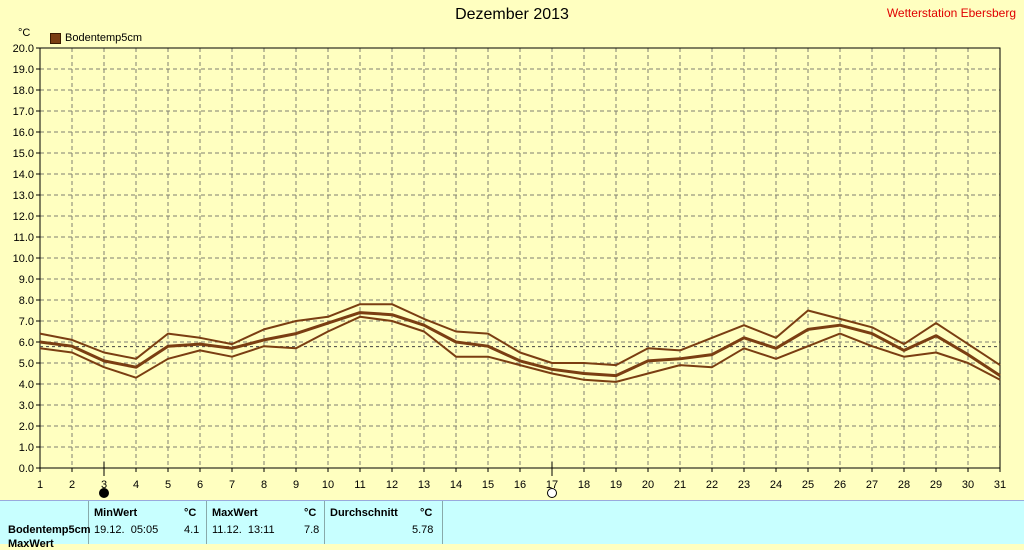 The width and height of the screenshot is (1024, 550). What do you see at coordinates (840, 485) in the screenshot?
I see `x-tick-label: 26` at bounding box center [840, 485].